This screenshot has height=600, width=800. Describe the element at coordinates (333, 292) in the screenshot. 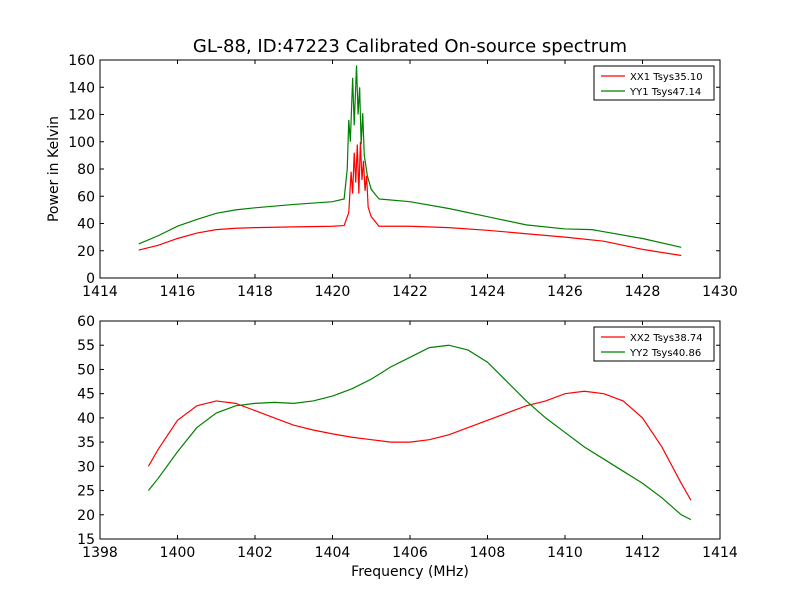

I see `top-x-tick-label: 1420` at that location.